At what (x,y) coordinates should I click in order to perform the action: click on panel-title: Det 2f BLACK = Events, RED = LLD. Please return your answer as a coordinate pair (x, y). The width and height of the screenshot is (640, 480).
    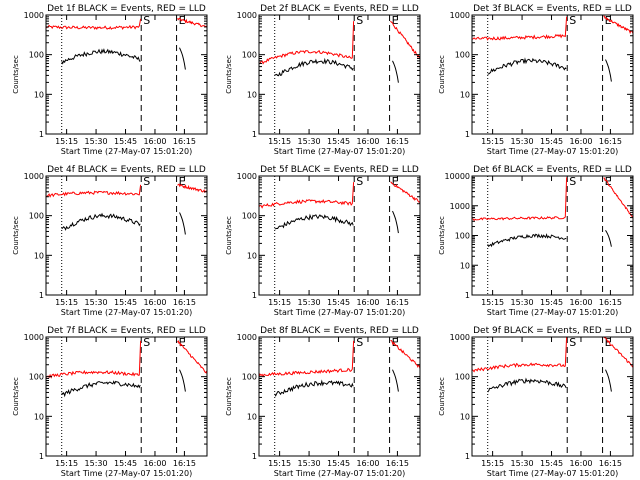
    Looking at the image, I should click on (339, 9).